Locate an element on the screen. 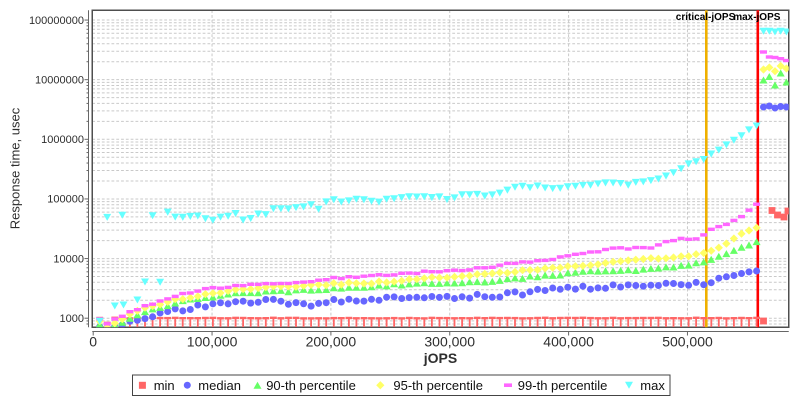  svg-text: jOPS is located at coordinates (440, 358).